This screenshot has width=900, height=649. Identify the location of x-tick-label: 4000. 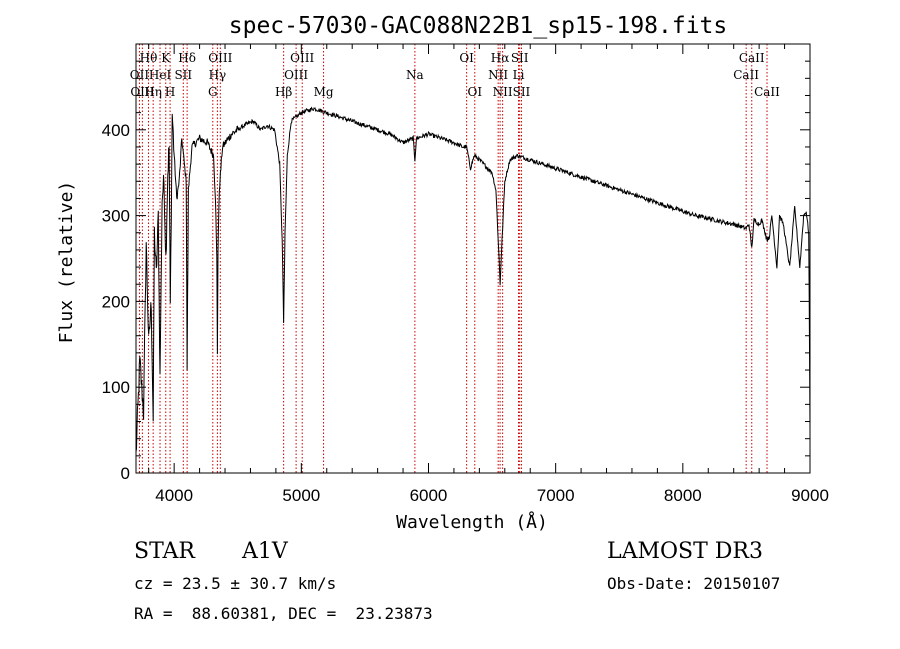
(174, 495).